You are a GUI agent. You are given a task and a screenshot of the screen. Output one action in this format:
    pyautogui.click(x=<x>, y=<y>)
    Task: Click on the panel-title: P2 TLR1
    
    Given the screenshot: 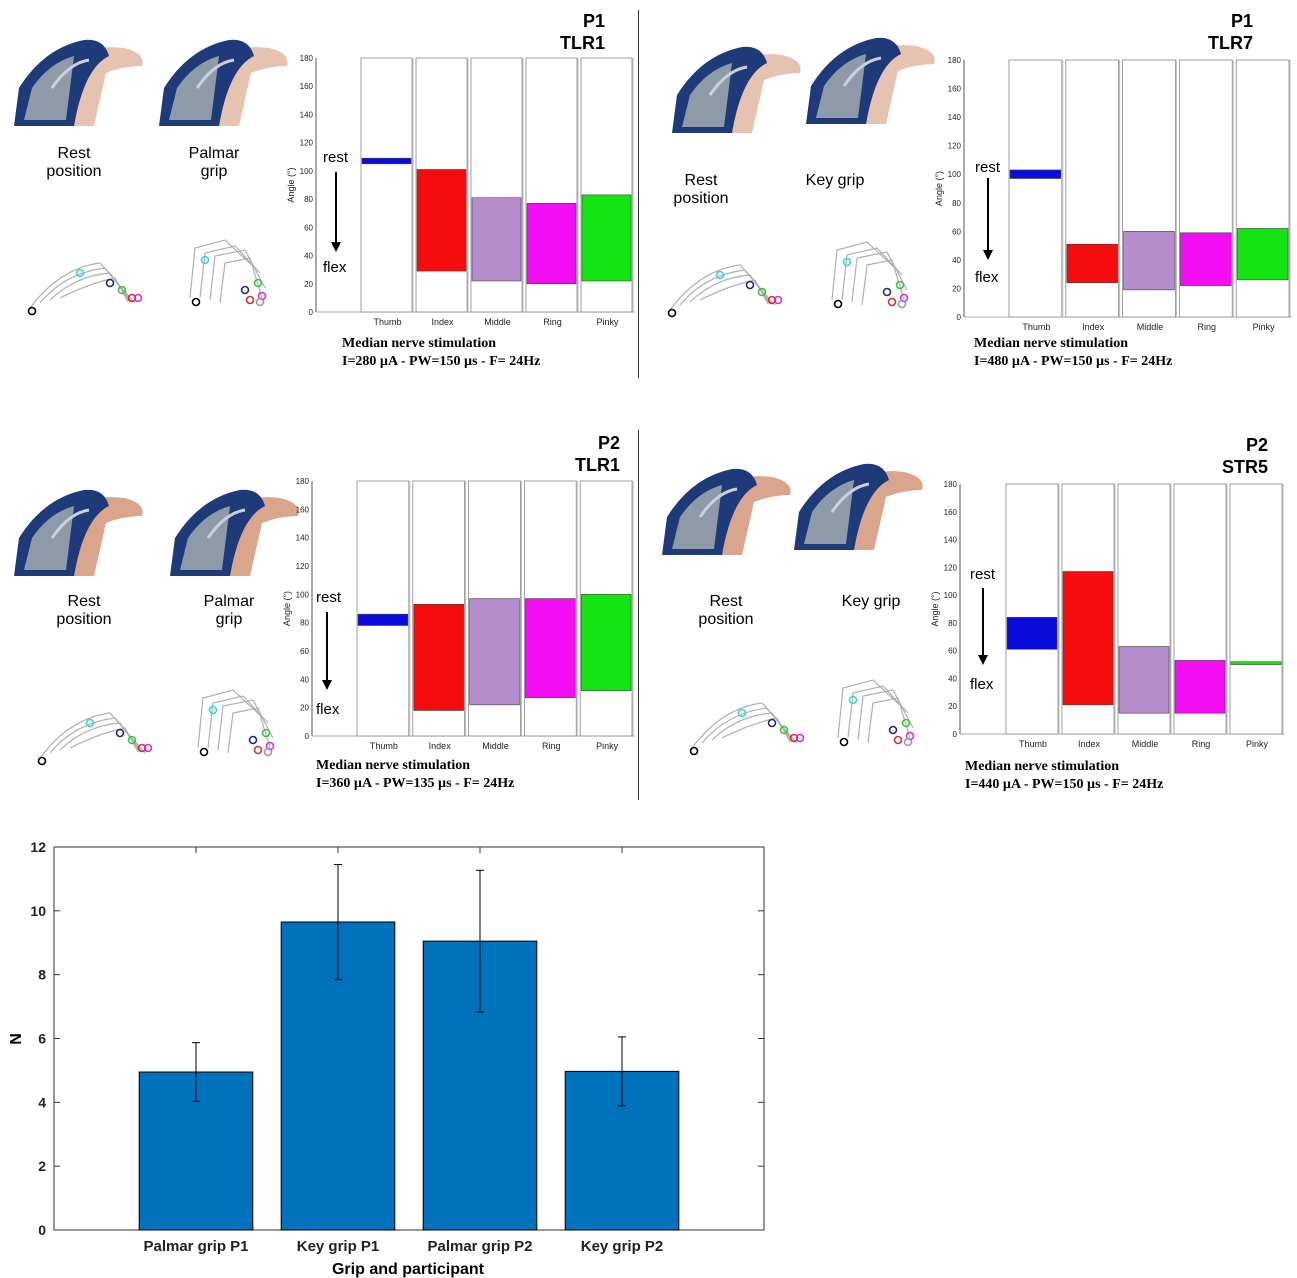 What is the action you would take?
    pyautogui.click(x=560, y=454)
    